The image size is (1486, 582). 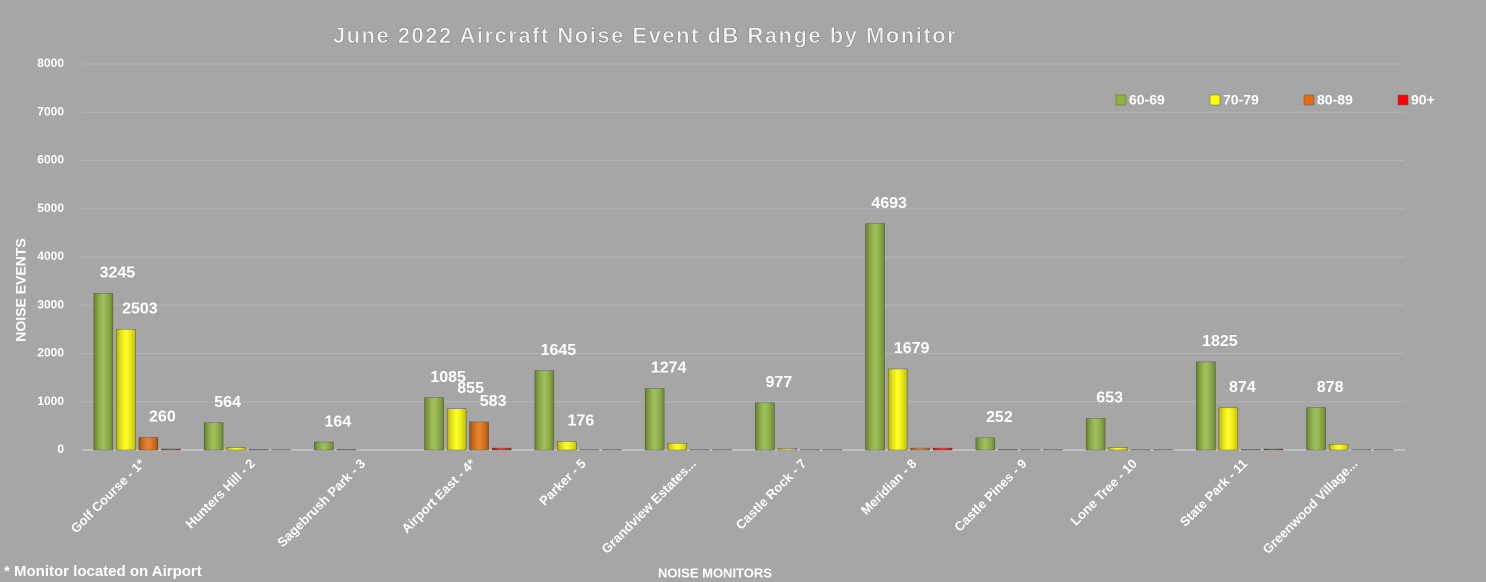 What do you see at coordinates (103, 571) in the screenshot?
I see `note: * Monitor located on Airport` at bounding box center [103, 571].